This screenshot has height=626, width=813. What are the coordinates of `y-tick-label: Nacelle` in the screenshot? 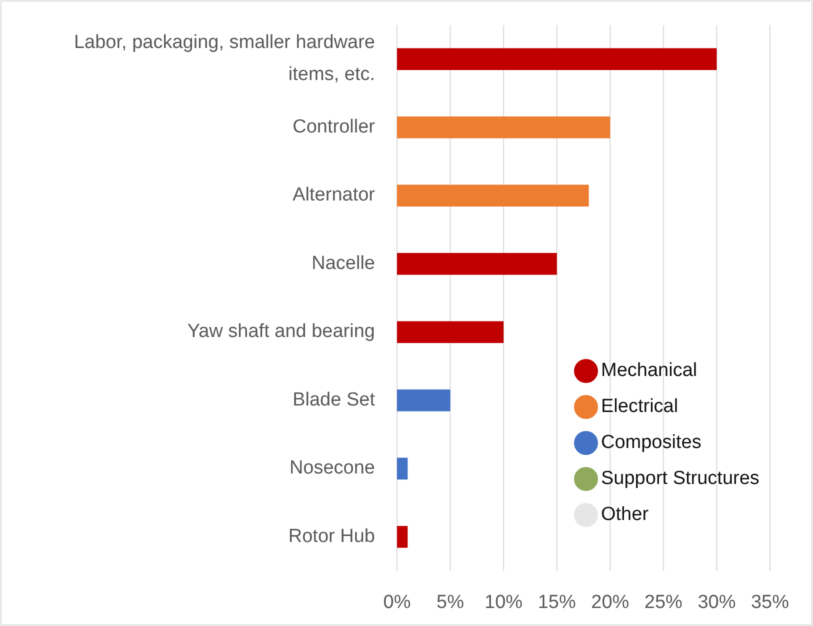 It's located at (343, 263).